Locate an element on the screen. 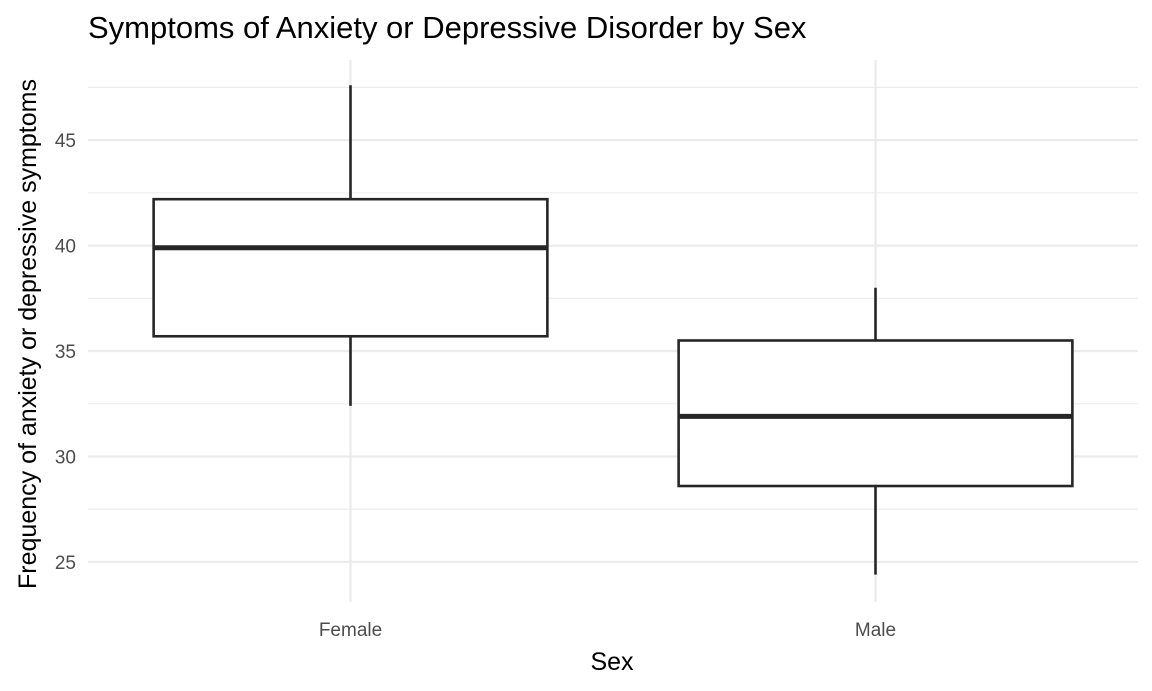 This screenshot has height=691, width=1152. y-tick-labels: 25 30 35 40 45 is located at coordinates (65, 352).